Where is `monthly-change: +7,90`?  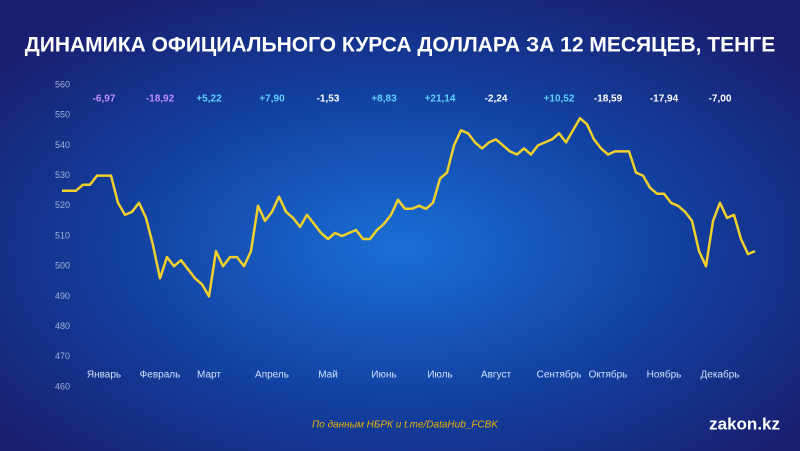 monthly-change: +7,90 is located at coordinates (272, 99).